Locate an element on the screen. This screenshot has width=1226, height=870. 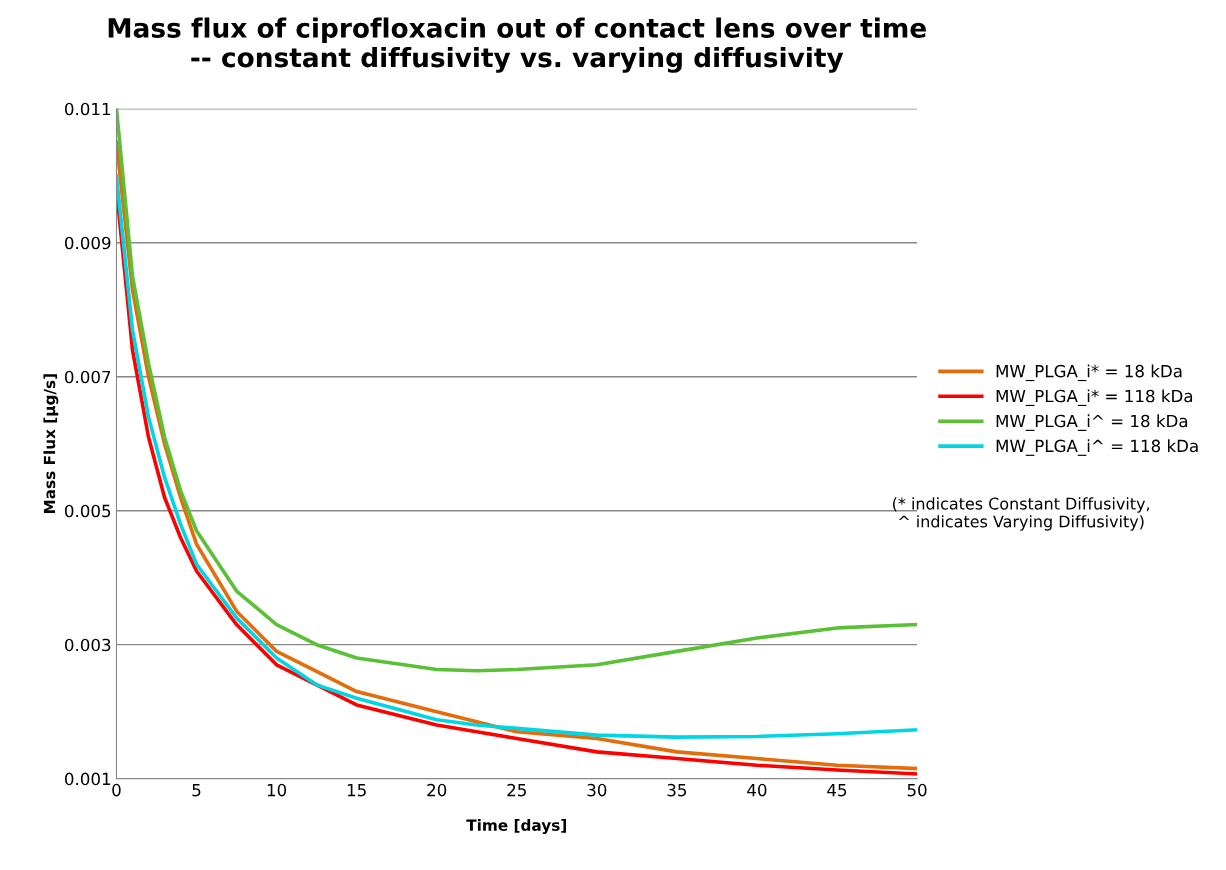
x-tick-label: 25 is located at coordinates (516, 790).